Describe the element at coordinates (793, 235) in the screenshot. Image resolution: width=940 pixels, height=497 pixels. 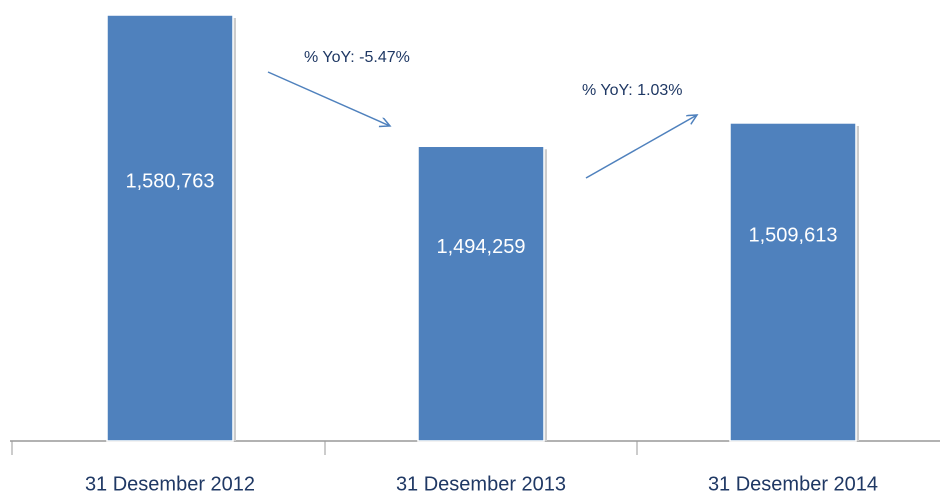
I see `value-label: 1,509,613` at that location.